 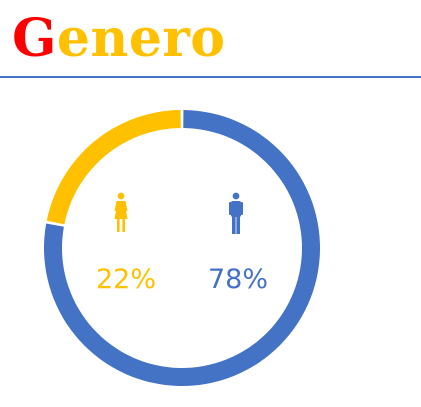 What do you see at coordinates (113, 167) in the screenshot?
I see `donut-slice-female` at bounding box center [113, 167].